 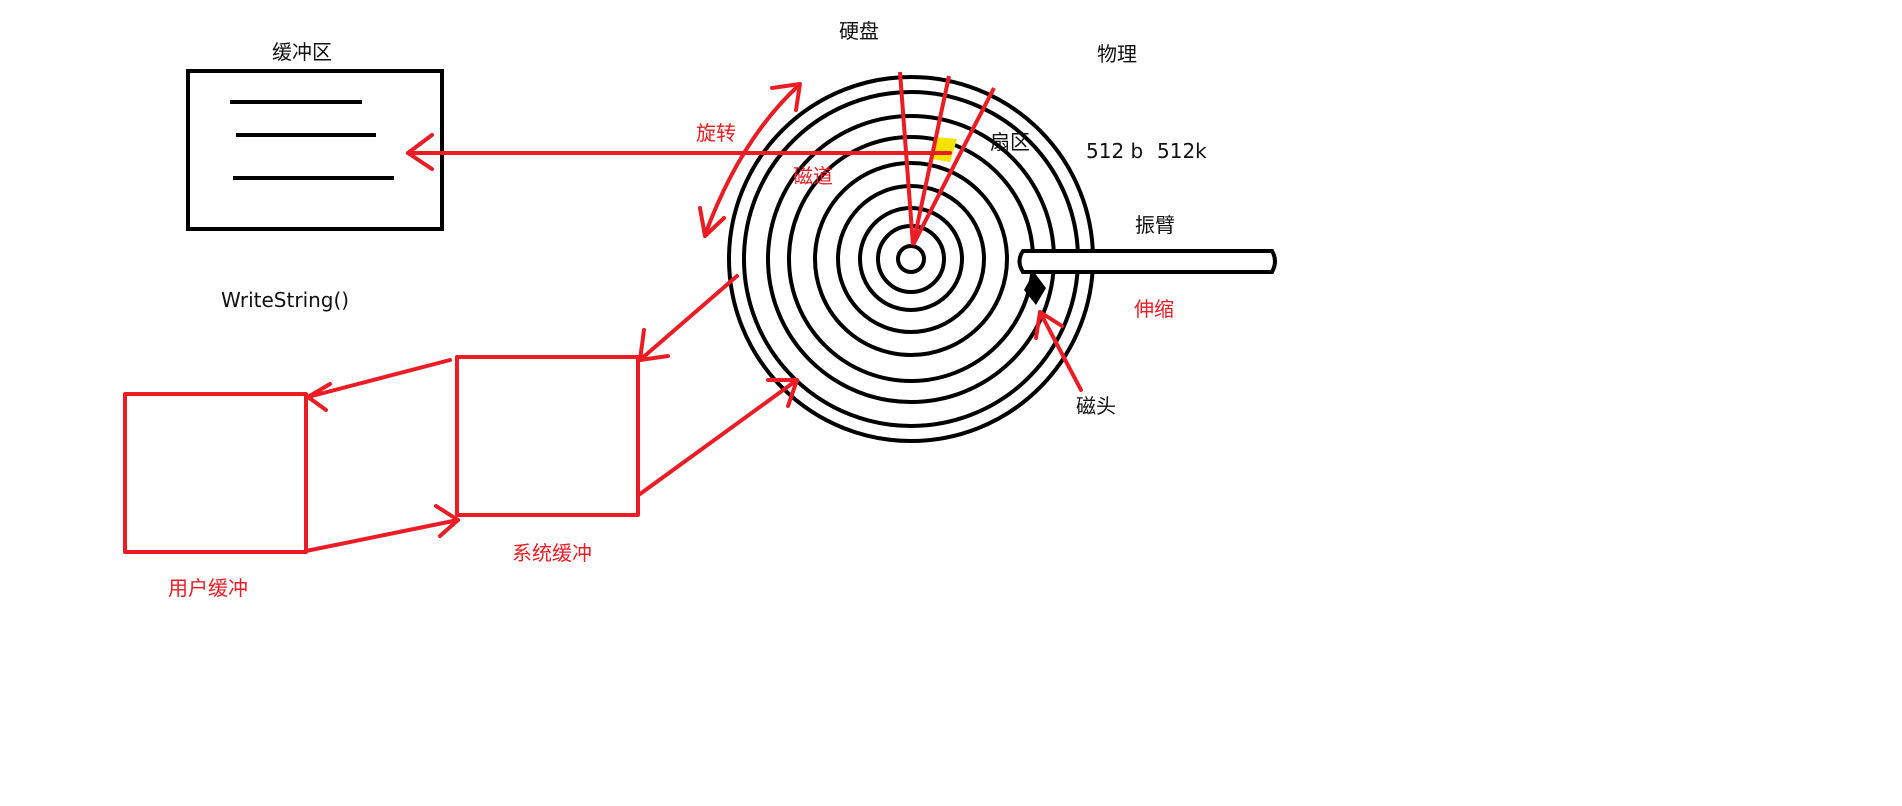 I want to click on size-k-label: 512k, so click(x=1182, y=151).